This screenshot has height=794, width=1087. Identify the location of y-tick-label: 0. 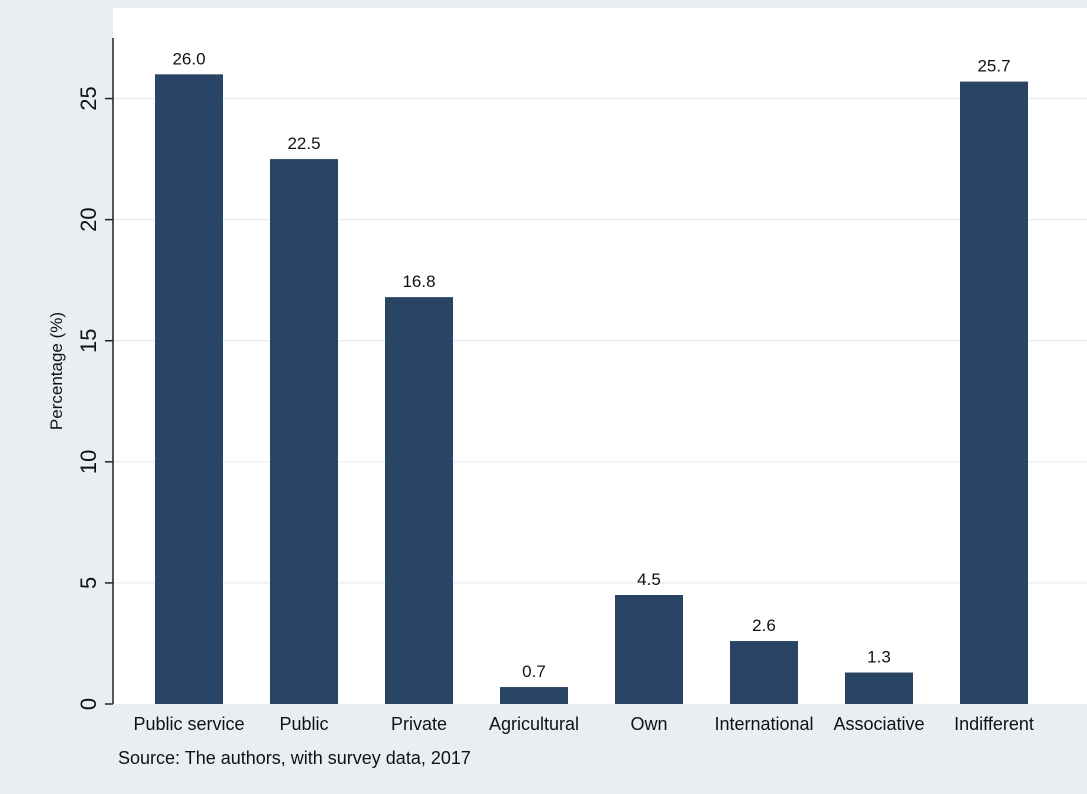
(88, 704).